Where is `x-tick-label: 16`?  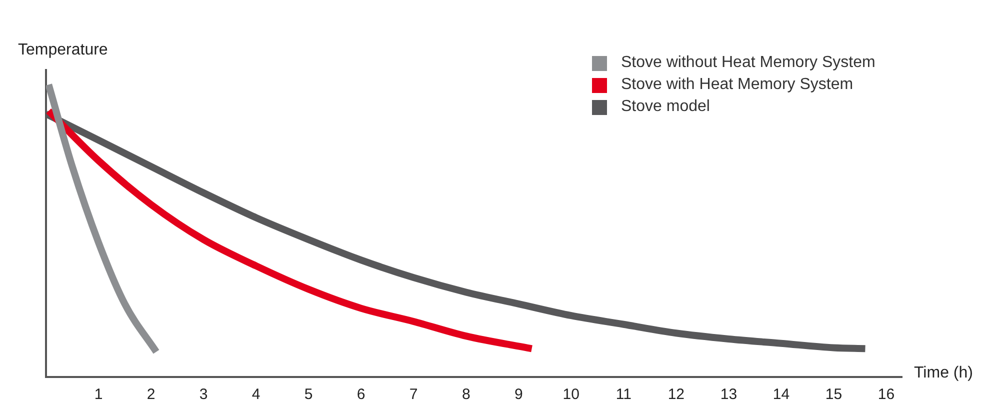 x-tick-label: 16 is located at coordinates (886, 395).